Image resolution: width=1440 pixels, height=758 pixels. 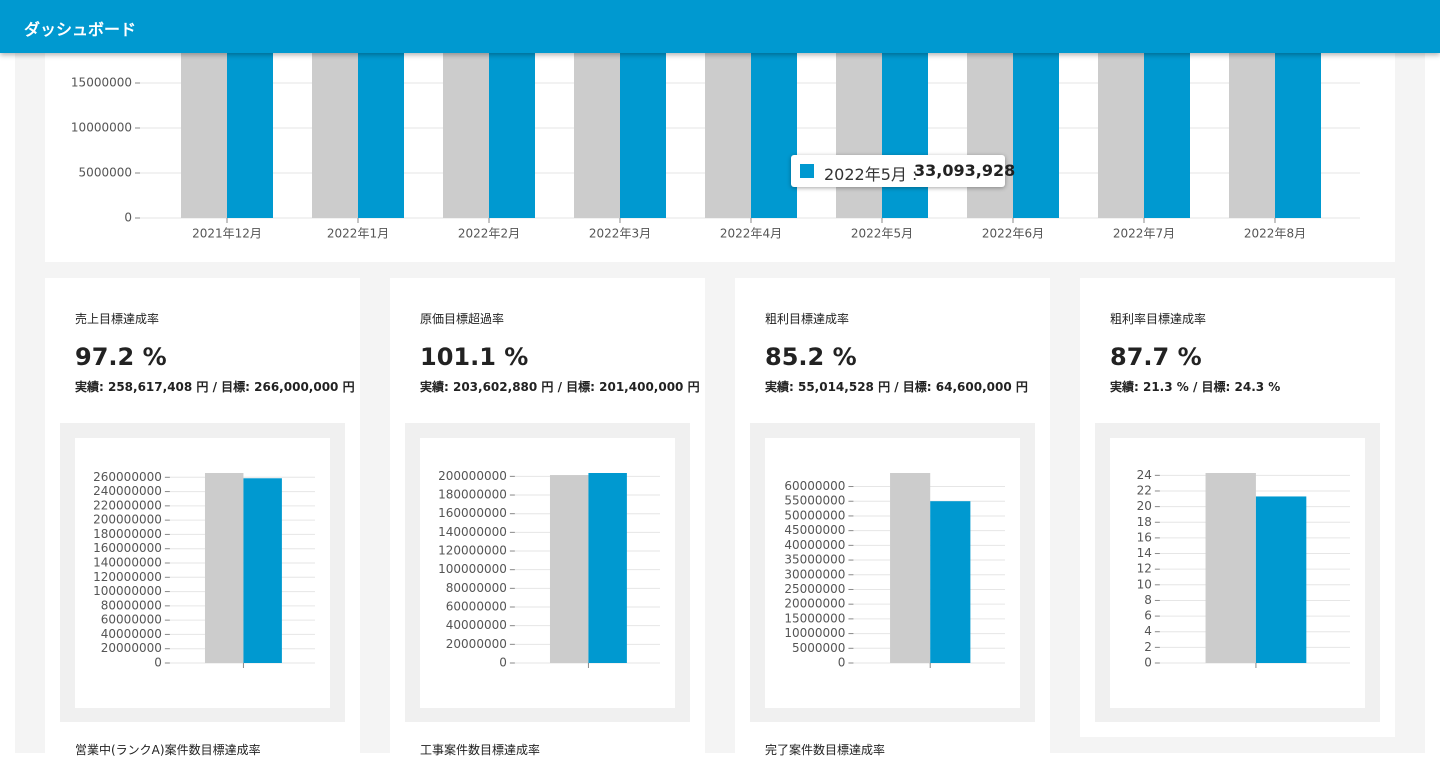 I want to click on y-tick-label: 2, so click(x=1148, y=647).